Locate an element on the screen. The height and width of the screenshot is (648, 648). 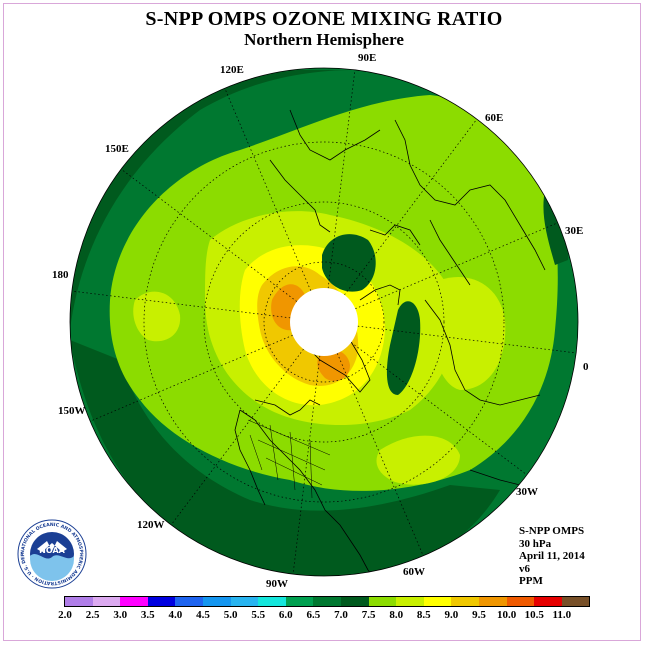
field-limegreen-east is located at coordinates (468, 333).